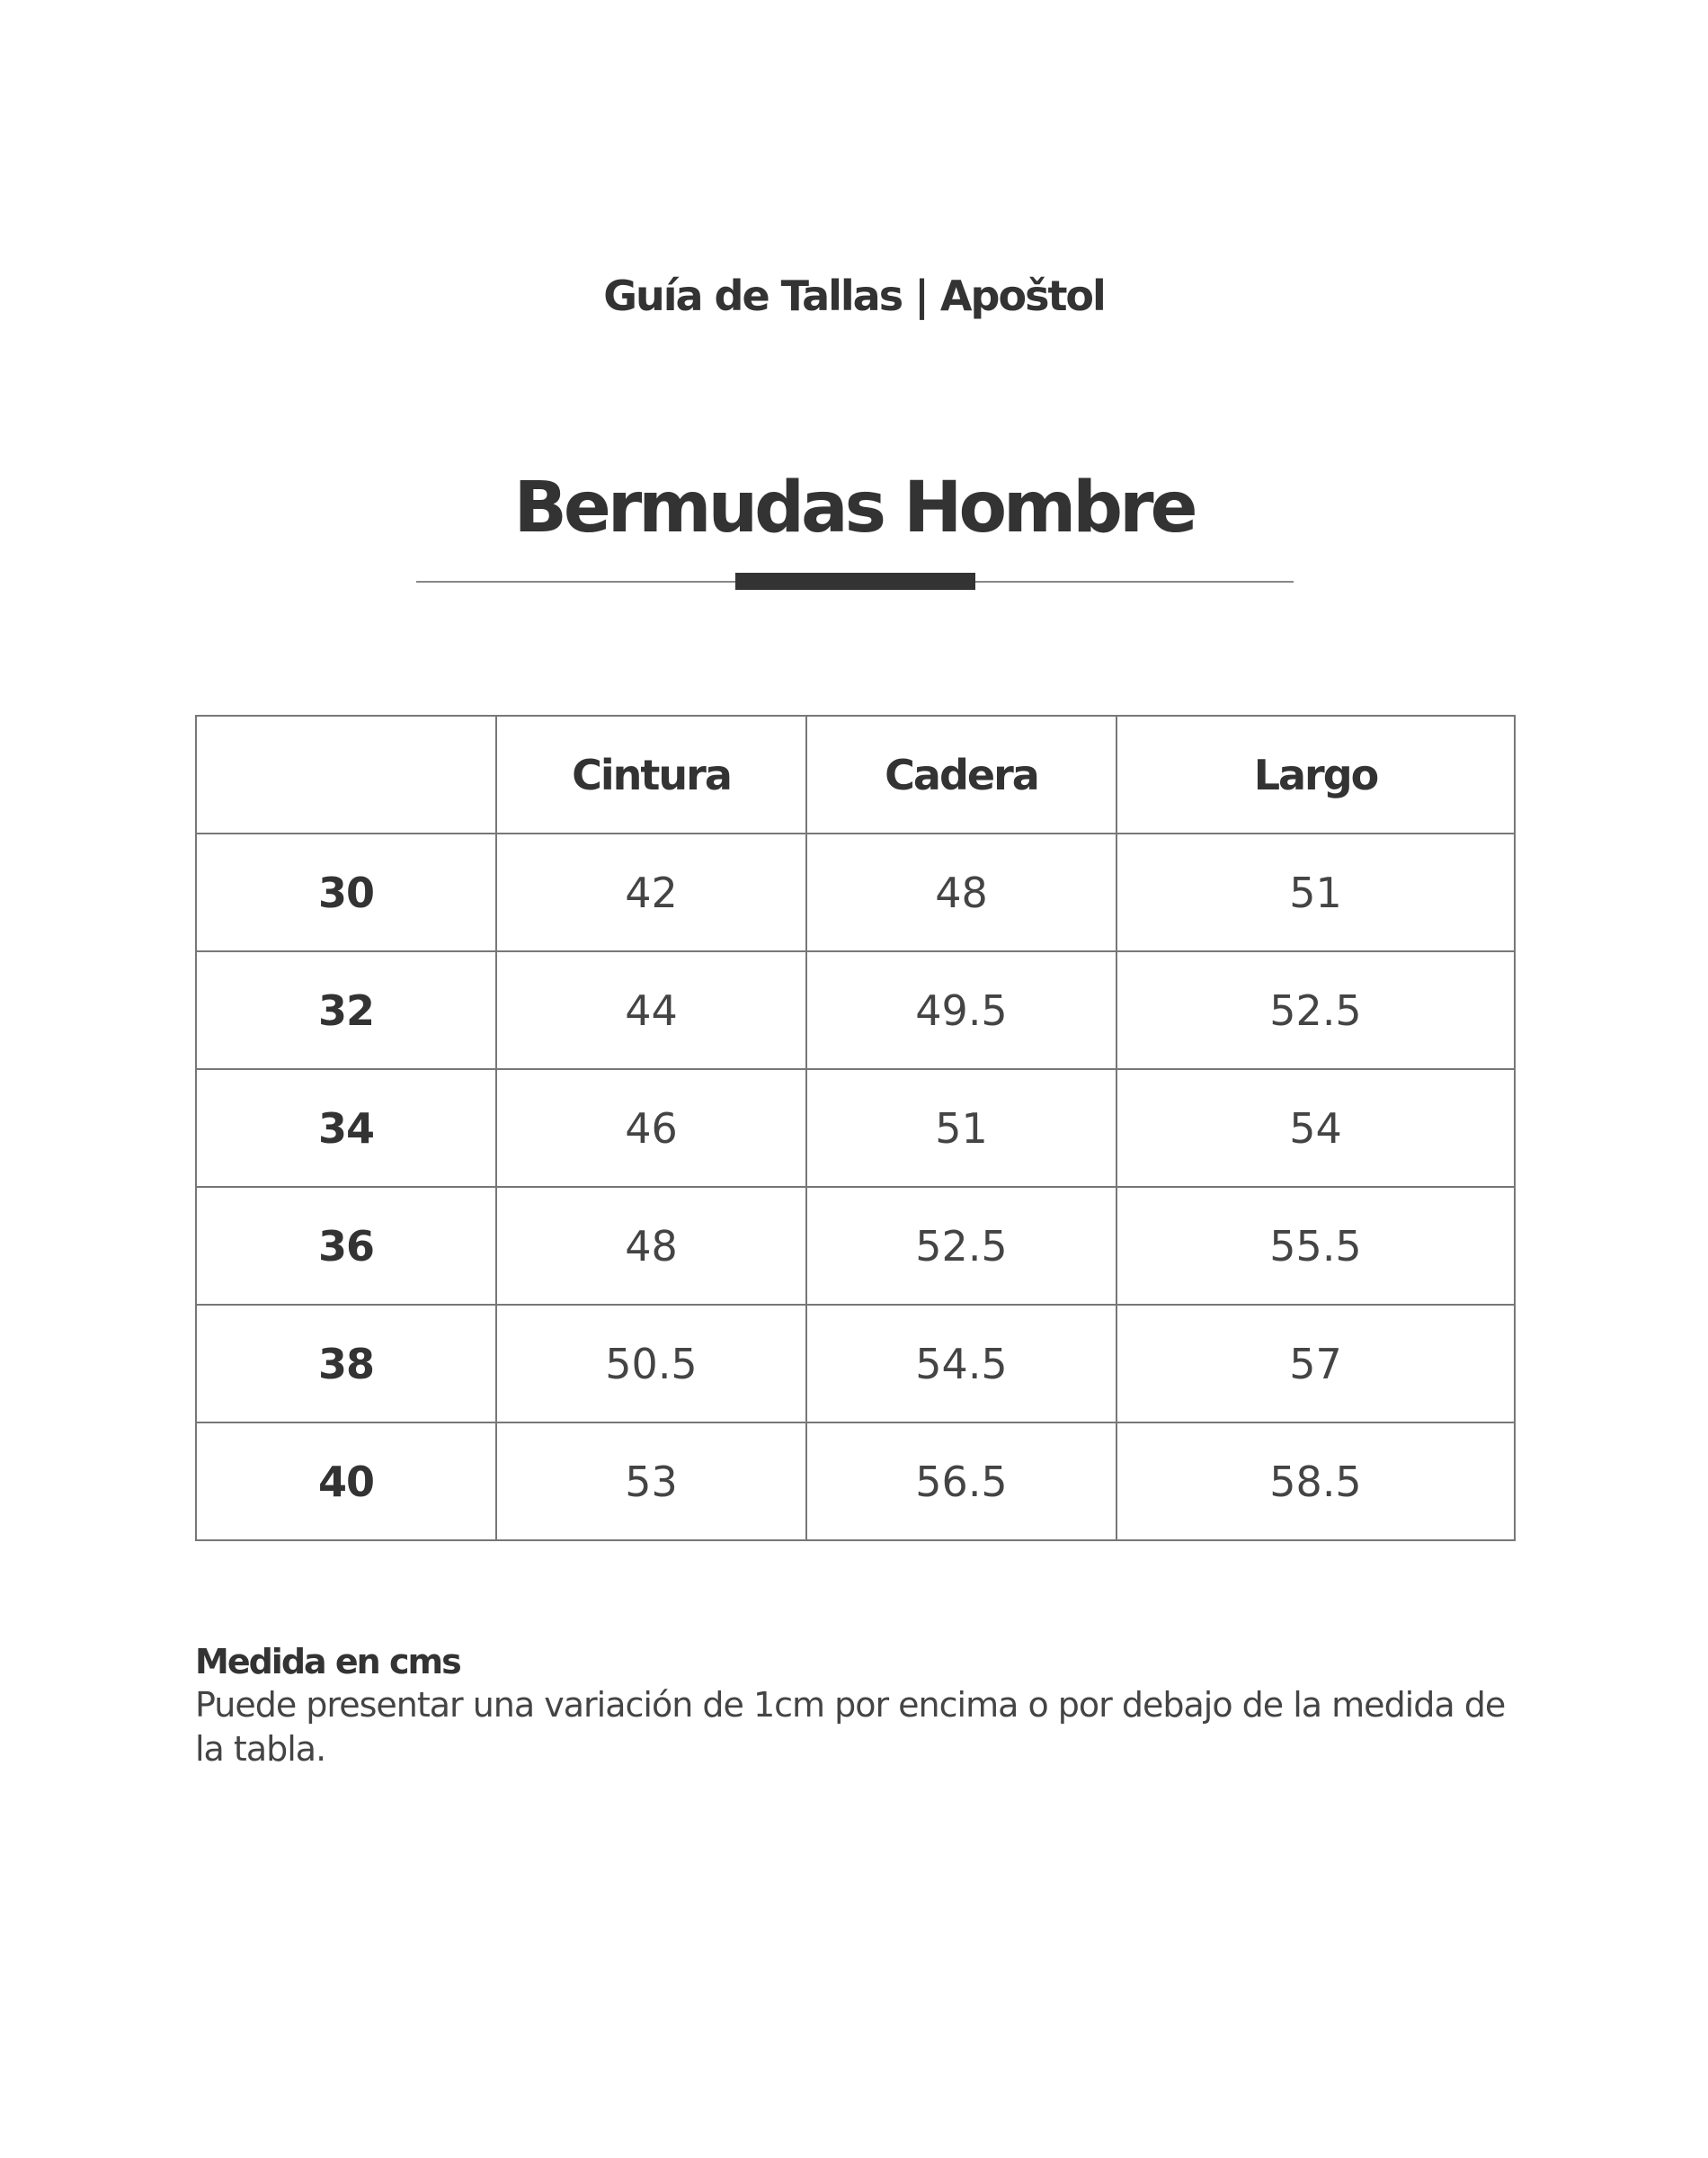 The width and height of the screenshot is (1708, 2158). I want to click on cadera-cell: 48, so click(961, 892).